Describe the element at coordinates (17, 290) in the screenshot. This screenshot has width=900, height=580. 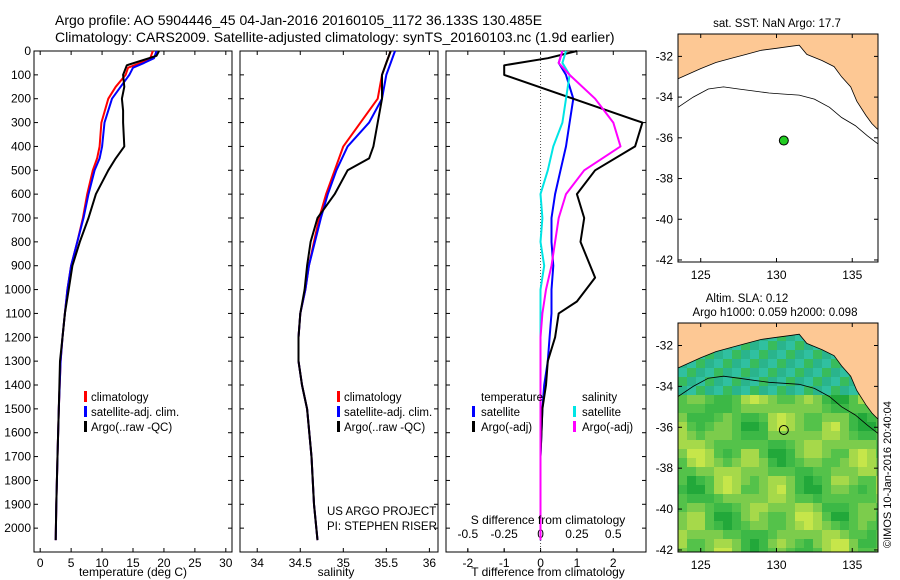
I see `y-tick-label: 1000` at that location.